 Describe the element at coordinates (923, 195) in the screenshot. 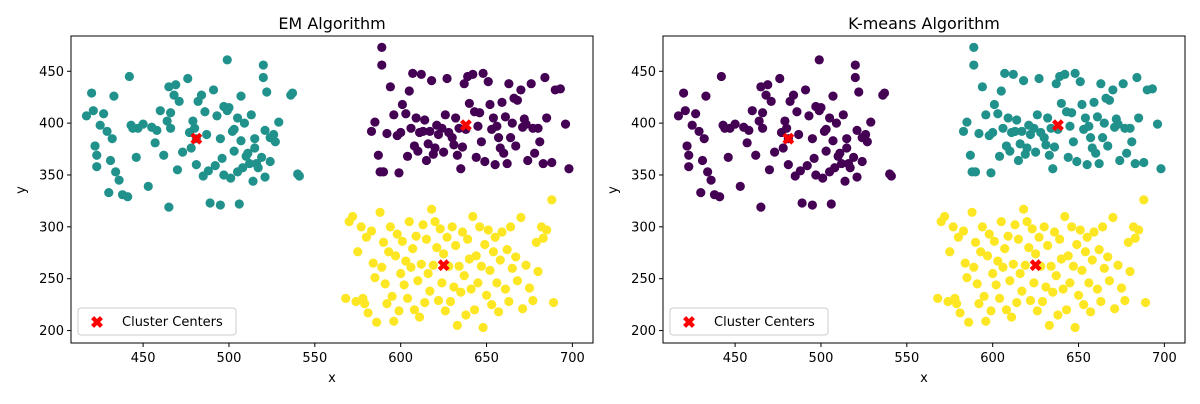

I see `cluster-centers` at that location.